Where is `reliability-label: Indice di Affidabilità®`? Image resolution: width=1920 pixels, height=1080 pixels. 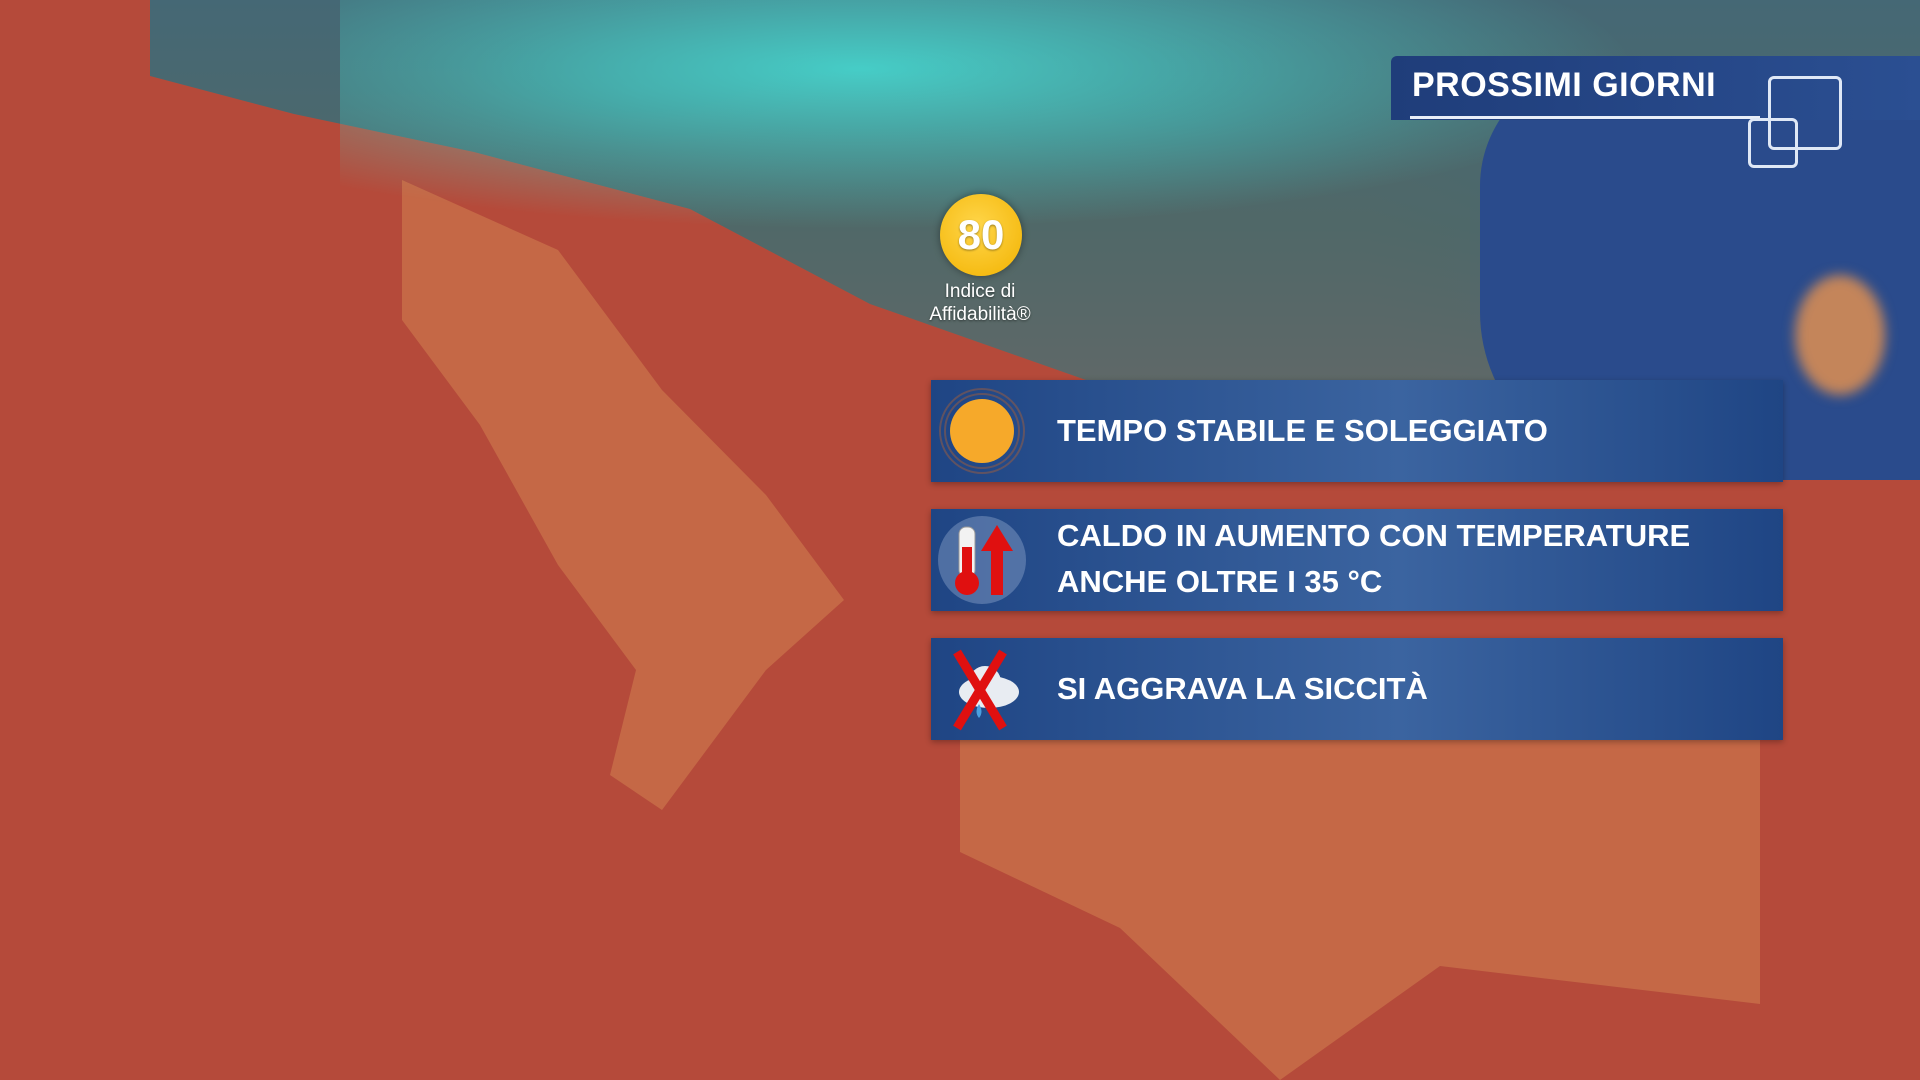
reliability-label: Indice di Affidabilità® is located at coordinates (980, 303).